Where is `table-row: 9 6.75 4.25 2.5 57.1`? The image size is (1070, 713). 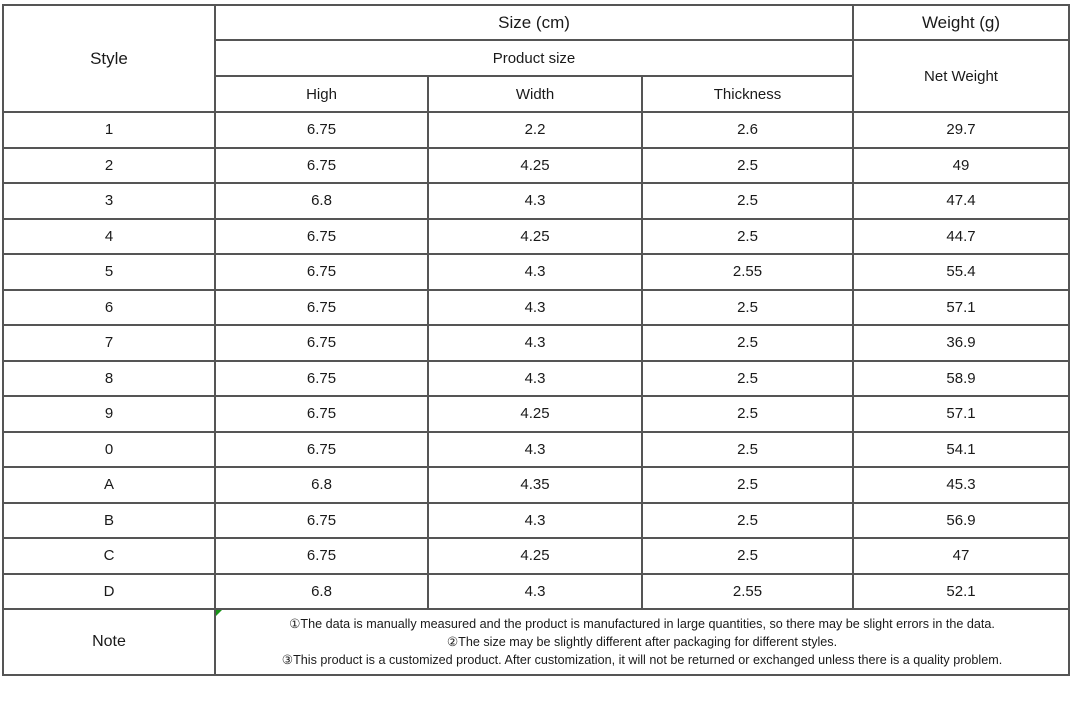 table-row: 9 6.75 4.25 2.5 57.1 is located at coordinates (536, 414).